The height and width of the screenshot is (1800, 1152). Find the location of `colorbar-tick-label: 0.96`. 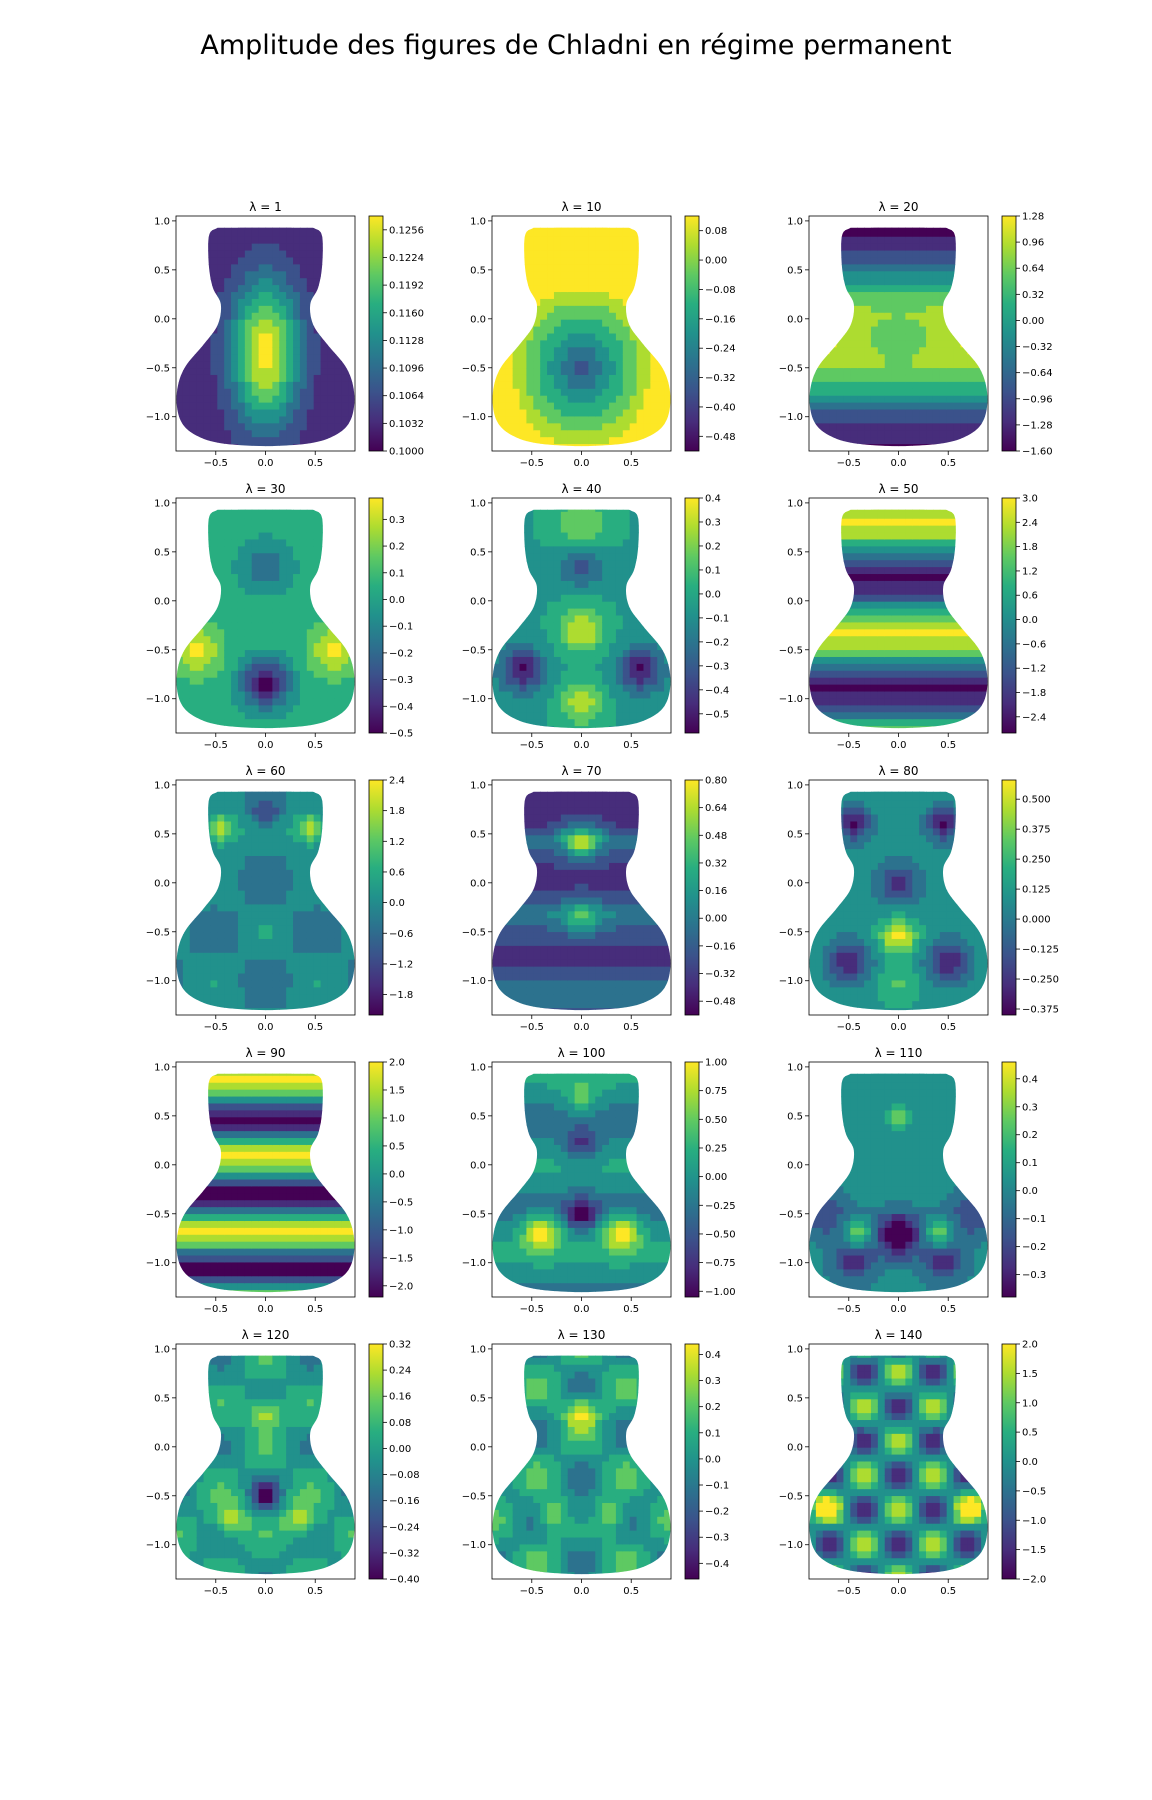

colorbar-tick-label: 0.96 is located at coordinates (1033, 243).